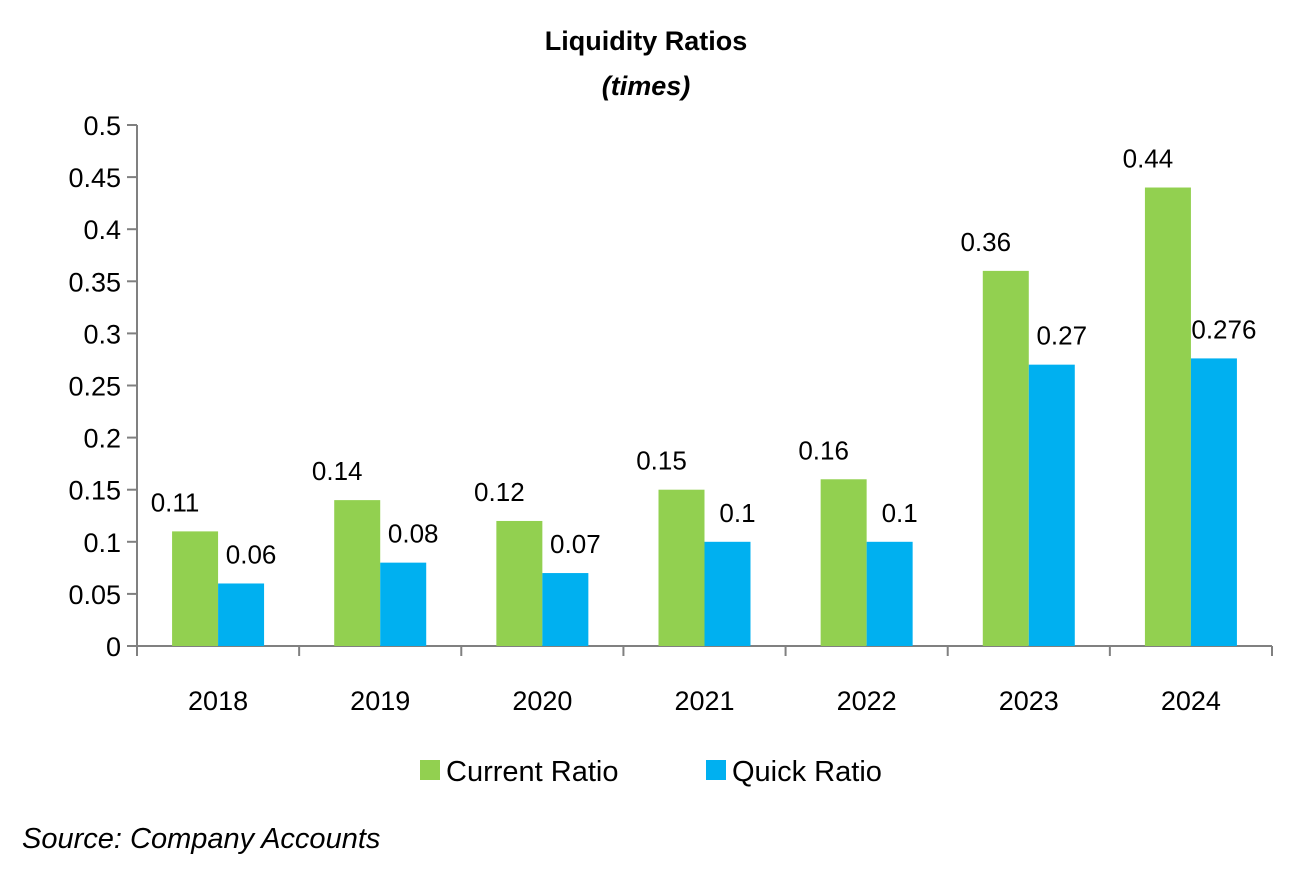  I want to click on y-axis: 0 0.05 0.1 0.15 0.2 0.25 0.3 0.35 0.4 0.45 0.5, so click(103, 386).